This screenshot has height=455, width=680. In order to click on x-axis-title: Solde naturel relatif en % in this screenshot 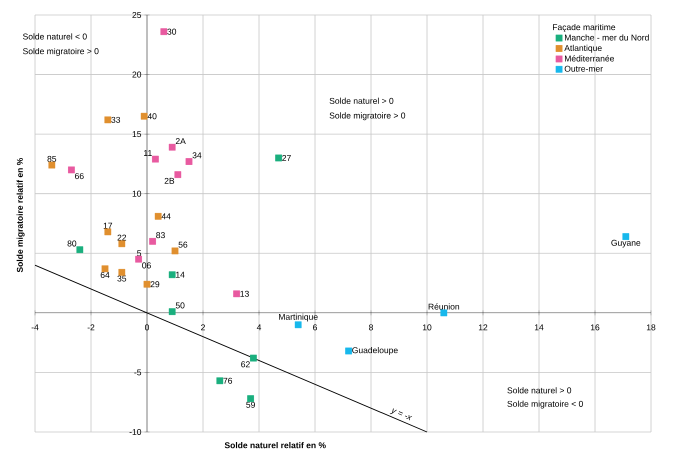, I will do `click(275, 445)`.